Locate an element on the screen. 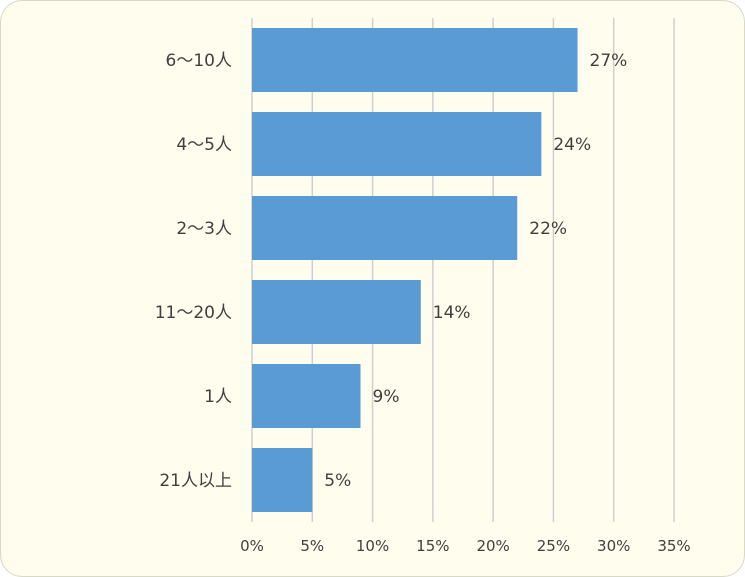  value-label: 27% is located at coordinates (609, 61).